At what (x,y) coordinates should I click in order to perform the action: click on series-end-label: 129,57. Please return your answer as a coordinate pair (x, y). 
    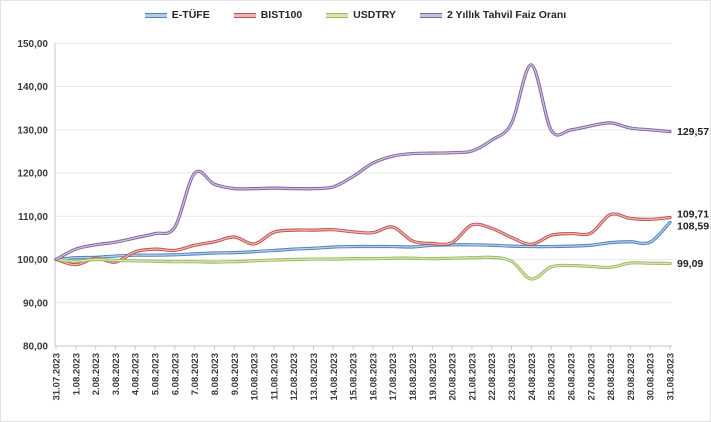
    Looking at the image, I should click on (693, 132).